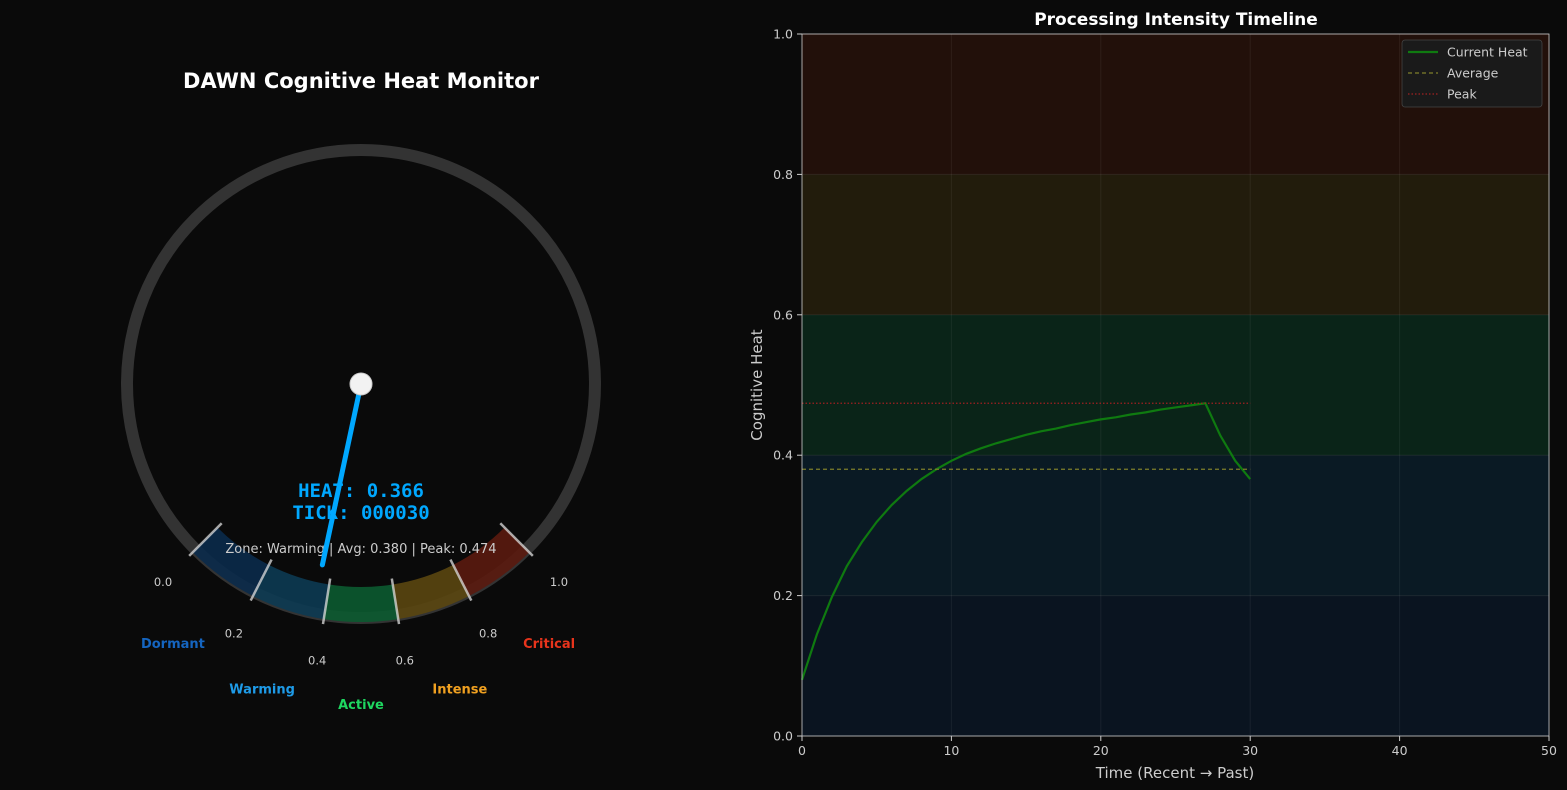 This screenshot has height=790, width=1567. I want to click on zone-status-text: Zone: Warming | Avg: 0.380 | Peak: 0.474, so click(360, 549).